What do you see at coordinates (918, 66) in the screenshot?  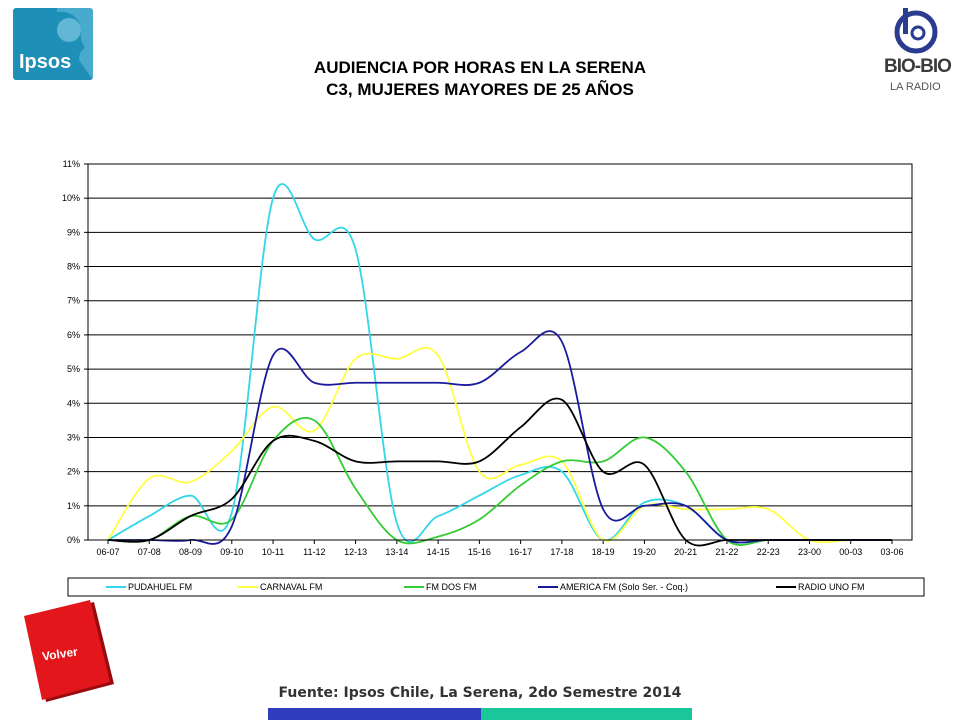 I see `biobio-wordmark: BIO-BIO` at bounding box center [918, 66].